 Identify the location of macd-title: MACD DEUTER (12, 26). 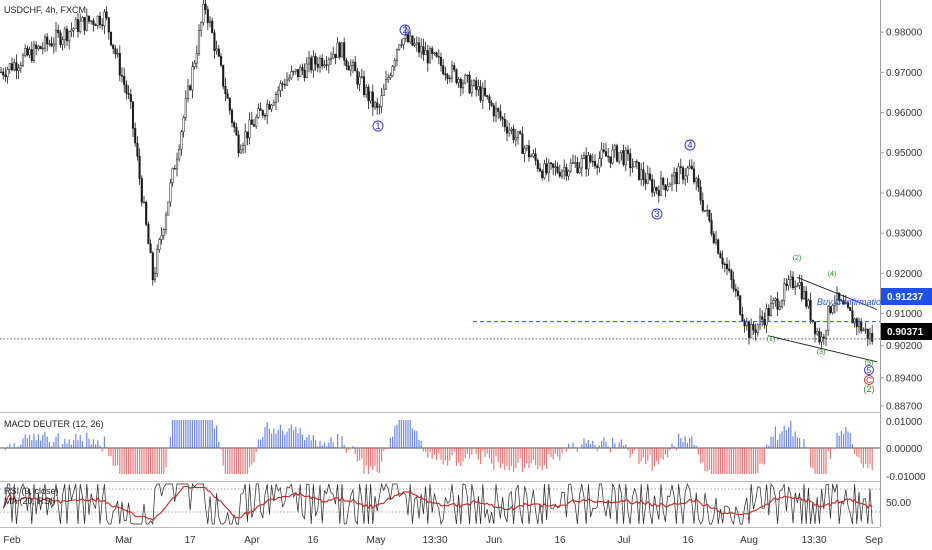
(54, 424).